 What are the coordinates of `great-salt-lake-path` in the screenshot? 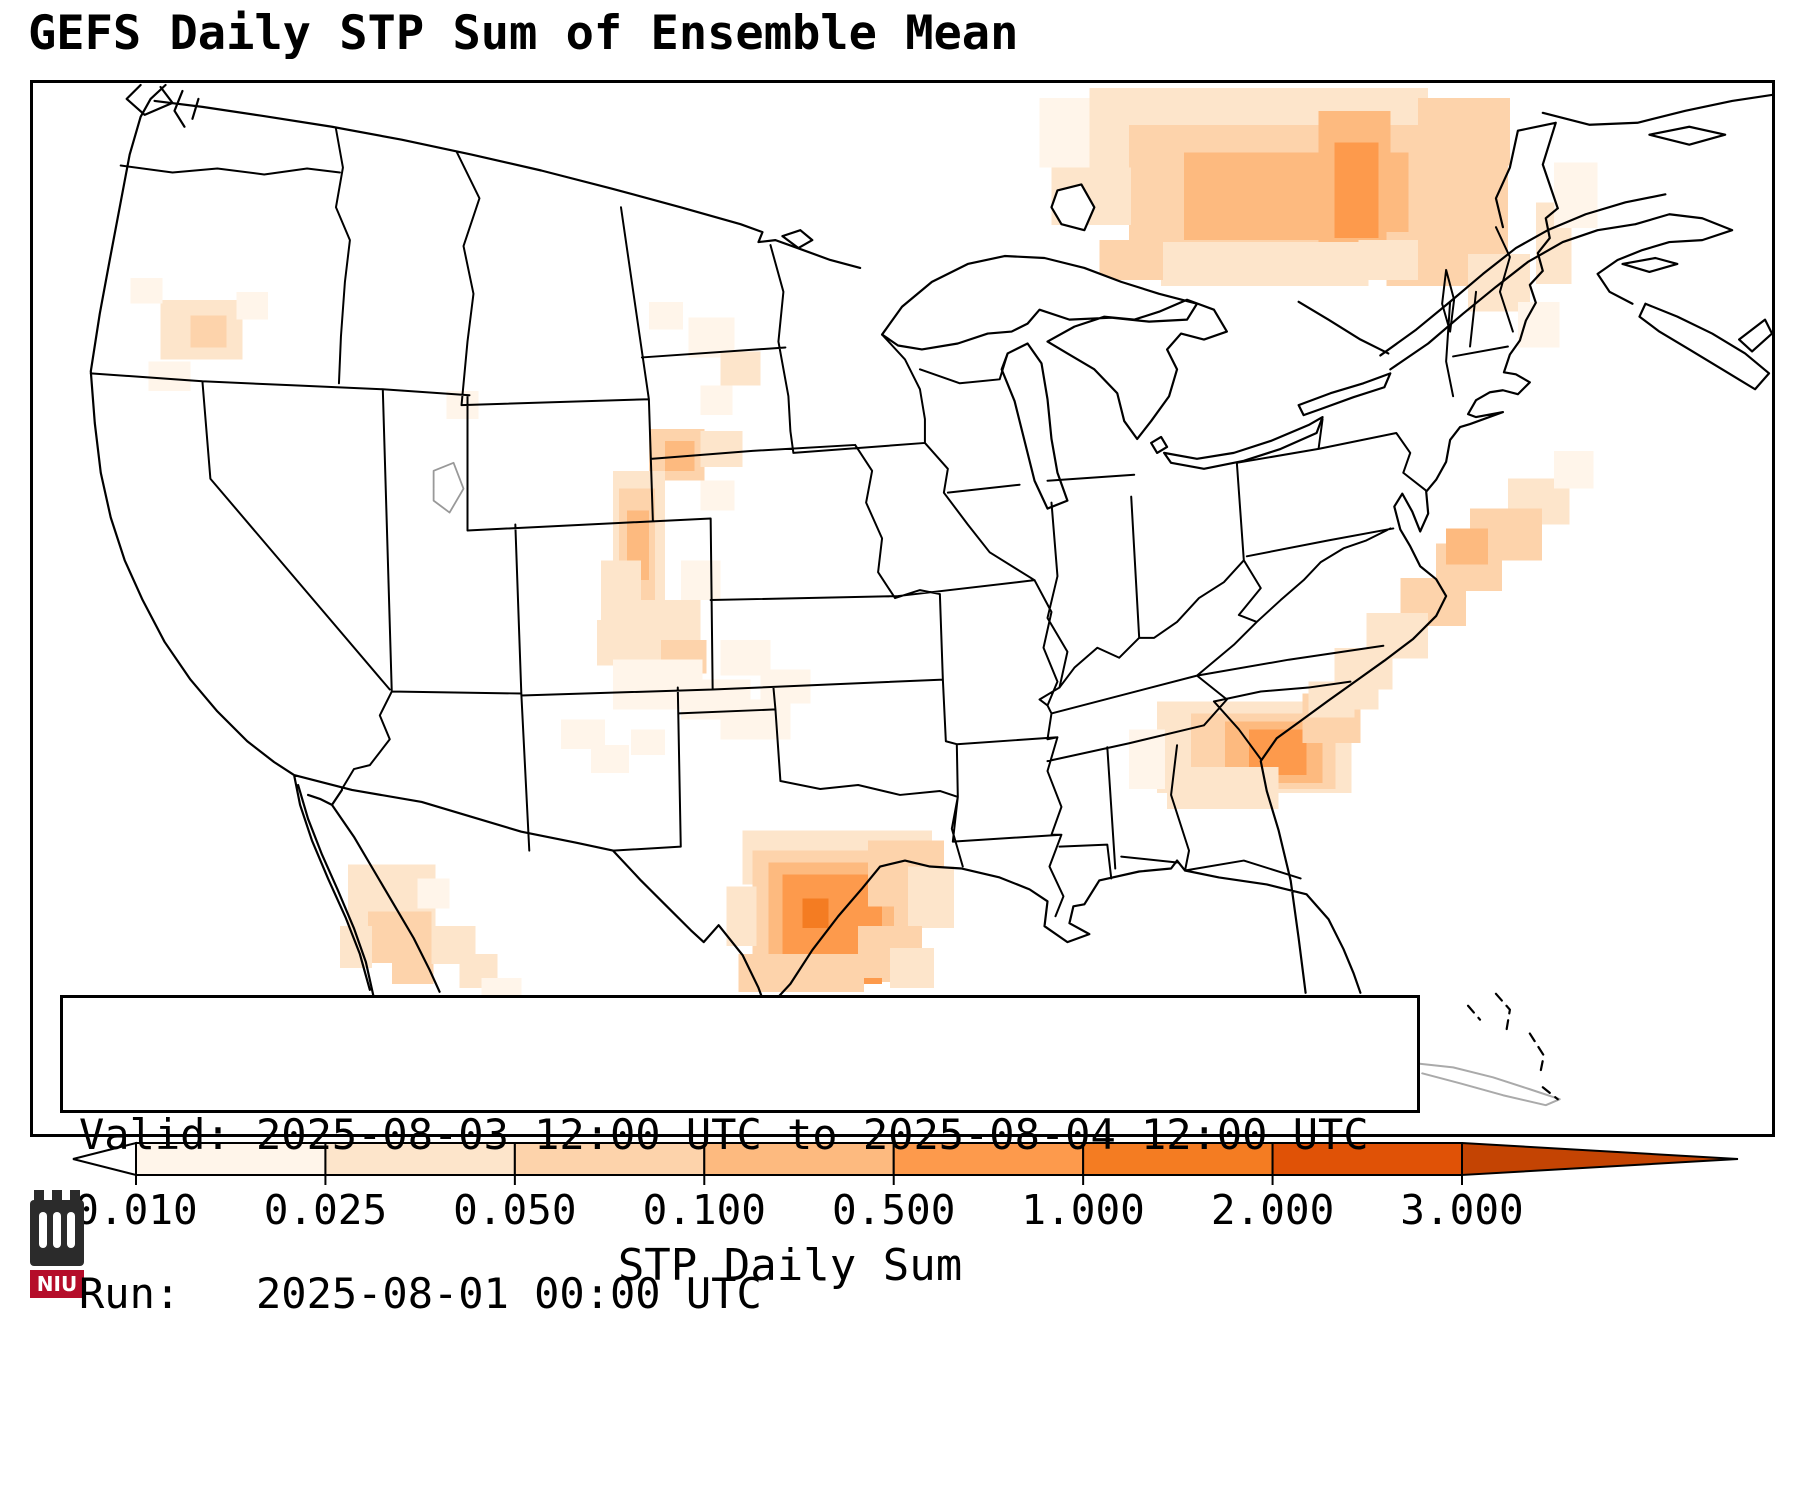 It's located at (448, 487).